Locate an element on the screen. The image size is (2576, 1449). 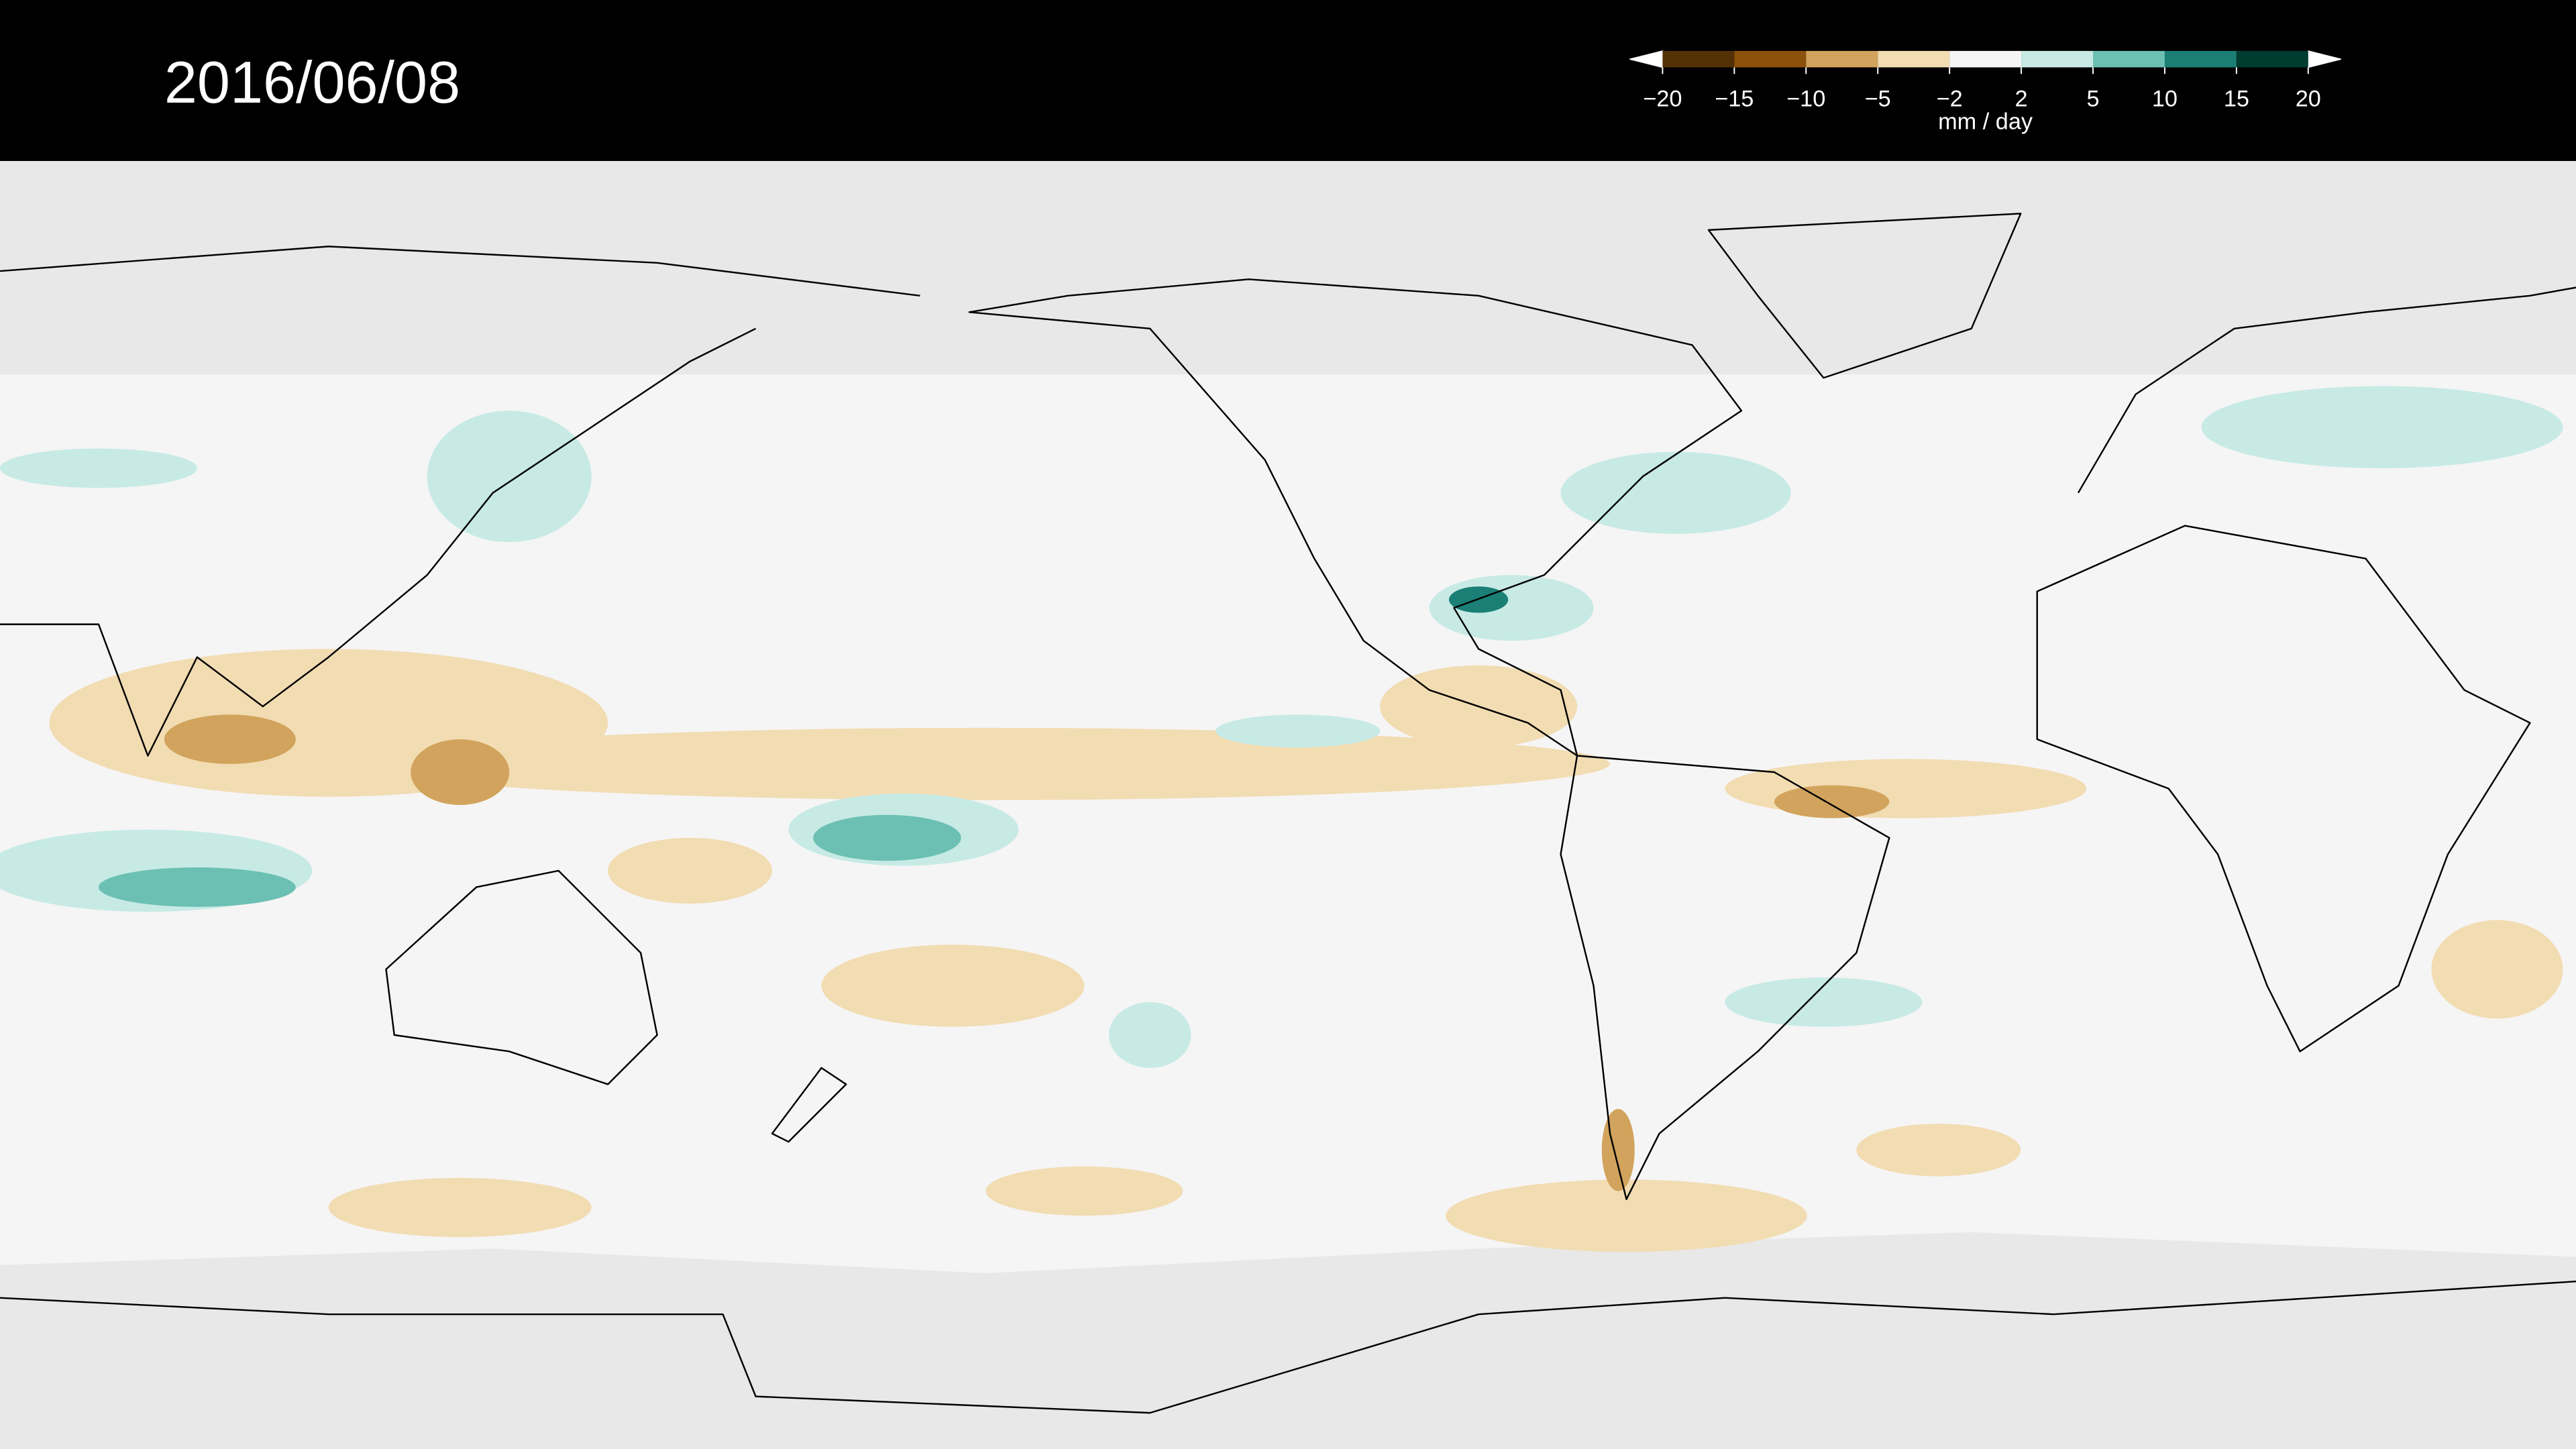
unit-label: mm / day is located at coordinates (1985, 122).